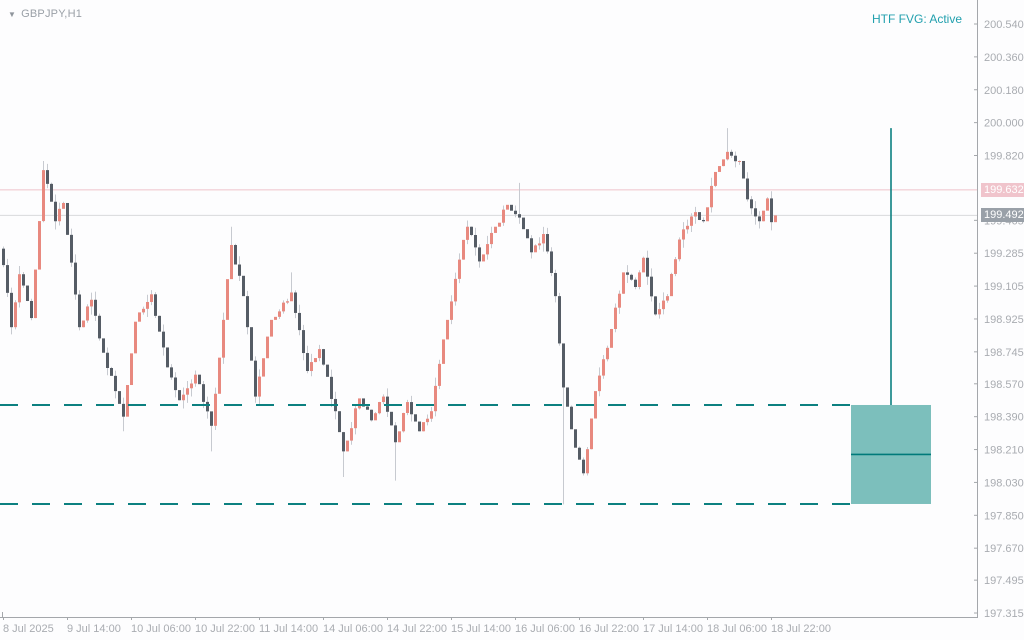 The height and width of the screenshot is (640, 1024). What do you see at coordinates (94, 629) in the screenshot?
I see `svg-text: 9 Jul 14:00` at bounding box center [94, 629].